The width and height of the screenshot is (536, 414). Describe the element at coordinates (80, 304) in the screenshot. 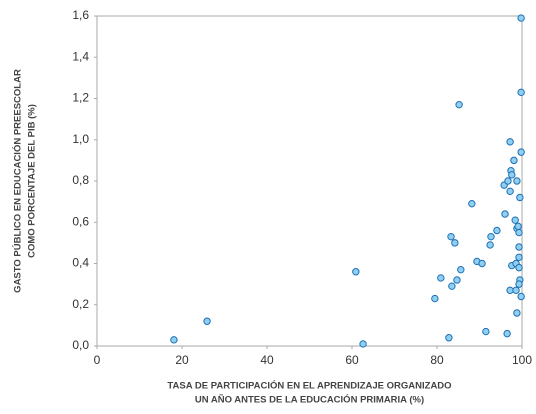

I see `y-tick-label: 0,2` at that location.